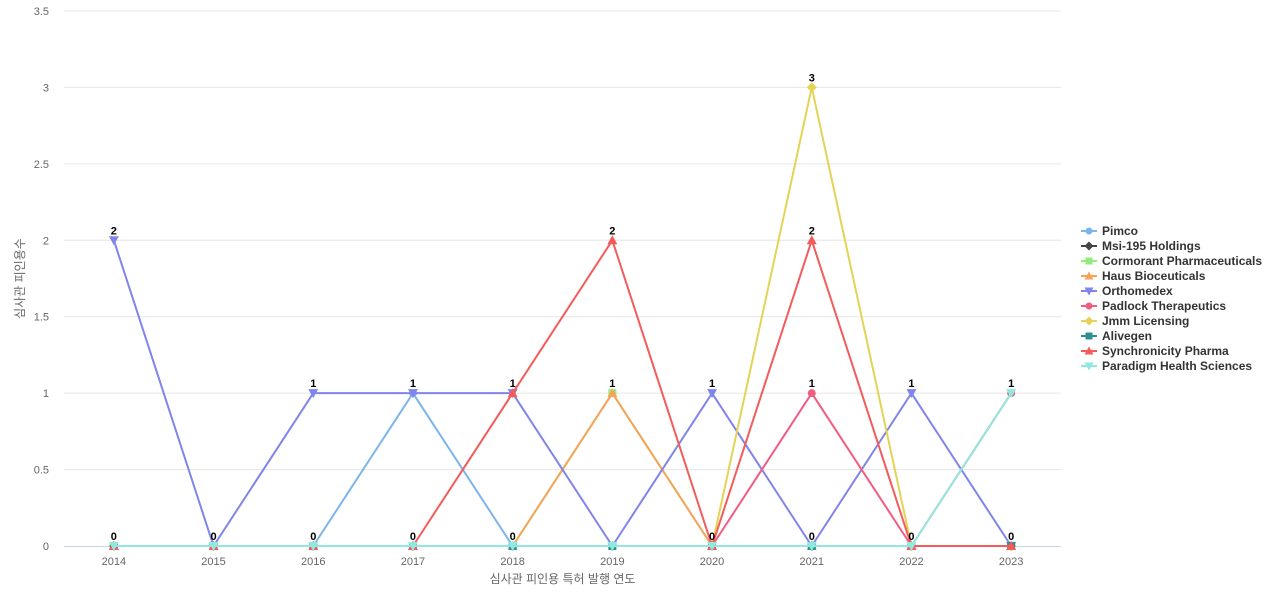 This screenshot has height=600, width=1280. I want to click on legend-label: Synchronicity Pharma, so click(1165, 351).